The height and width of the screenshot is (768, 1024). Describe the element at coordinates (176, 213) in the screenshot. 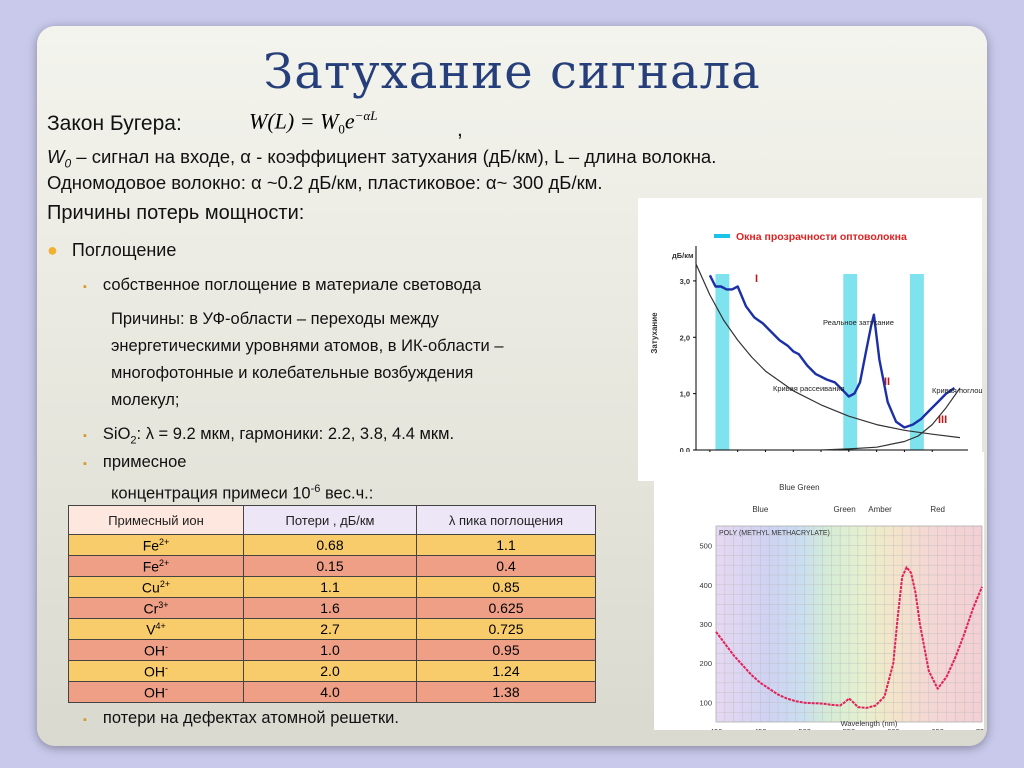

I see `section-heading: Причины потерь мощности:` at that location.